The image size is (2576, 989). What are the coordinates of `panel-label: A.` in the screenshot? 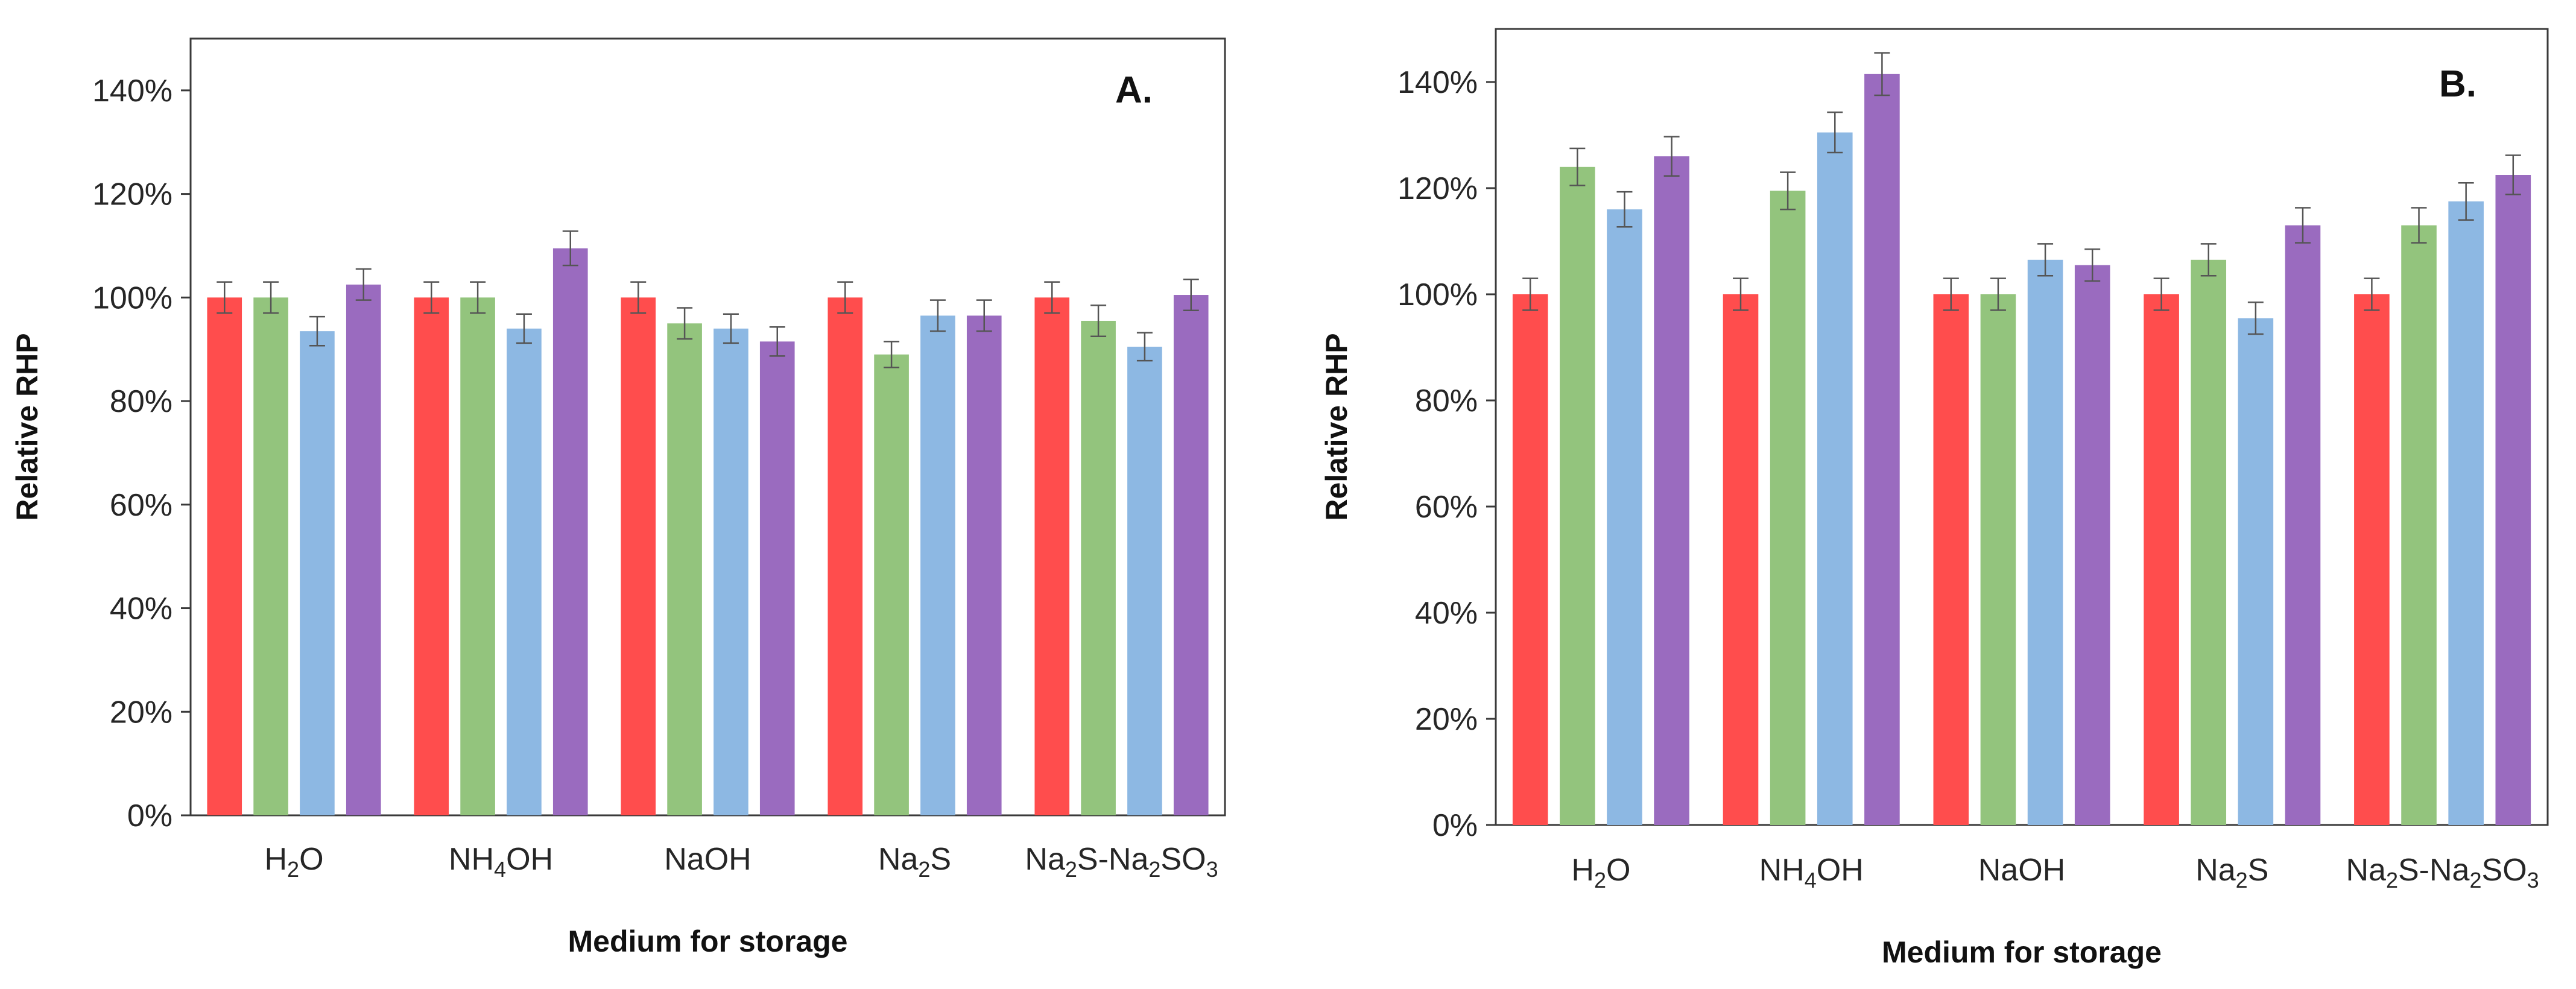 It's located at (1134, 90).